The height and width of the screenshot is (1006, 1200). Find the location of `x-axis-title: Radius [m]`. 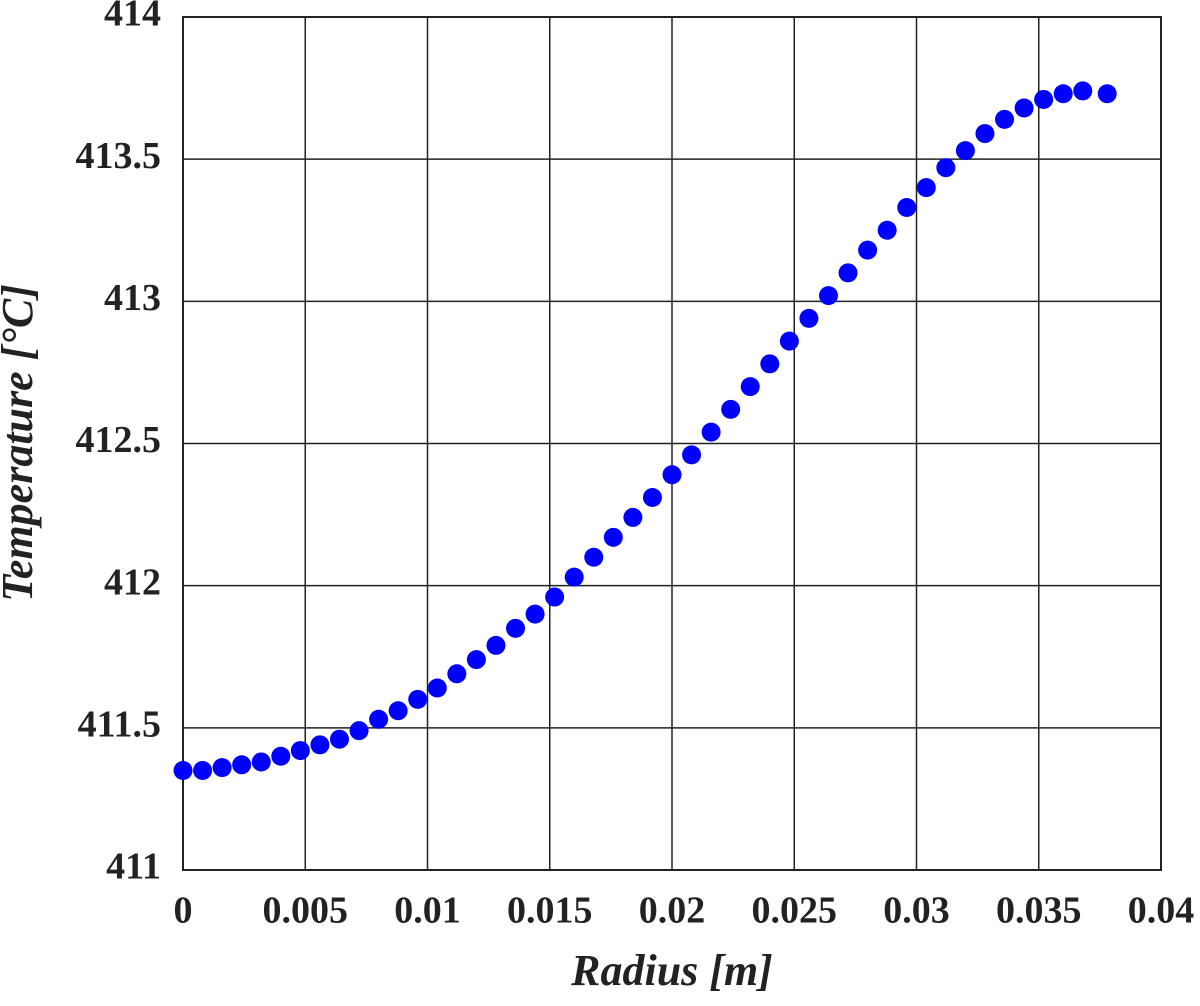

x-axis-title: Radius [m] is located at coordinates (671, 970).